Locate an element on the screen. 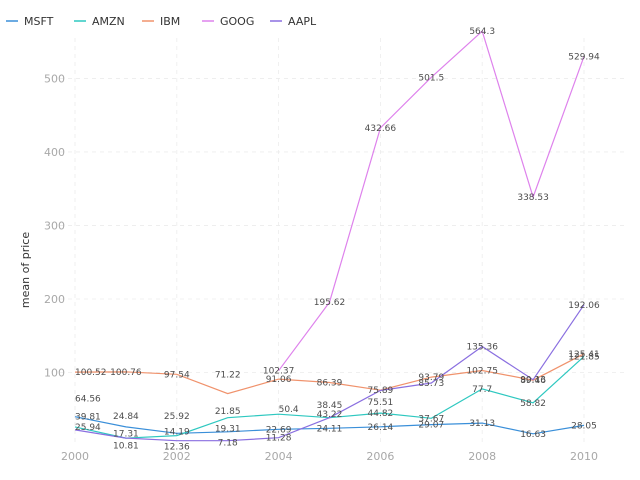  data-label: 338.53 is located at coordinates (533, 198).